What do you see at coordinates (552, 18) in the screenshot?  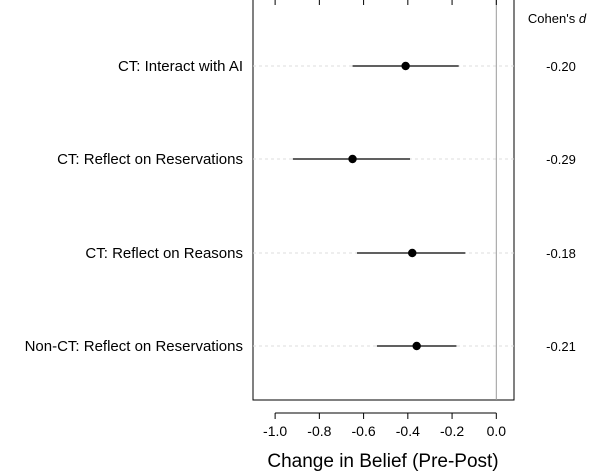 I see `effect-size-header-text: Cohen's` at bounding box center [552, 18].